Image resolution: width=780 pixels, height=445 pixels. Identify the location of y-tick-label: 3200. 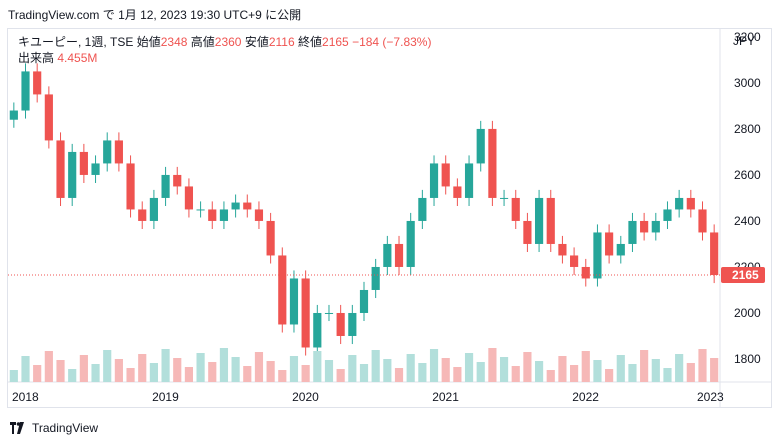
(747, 37).